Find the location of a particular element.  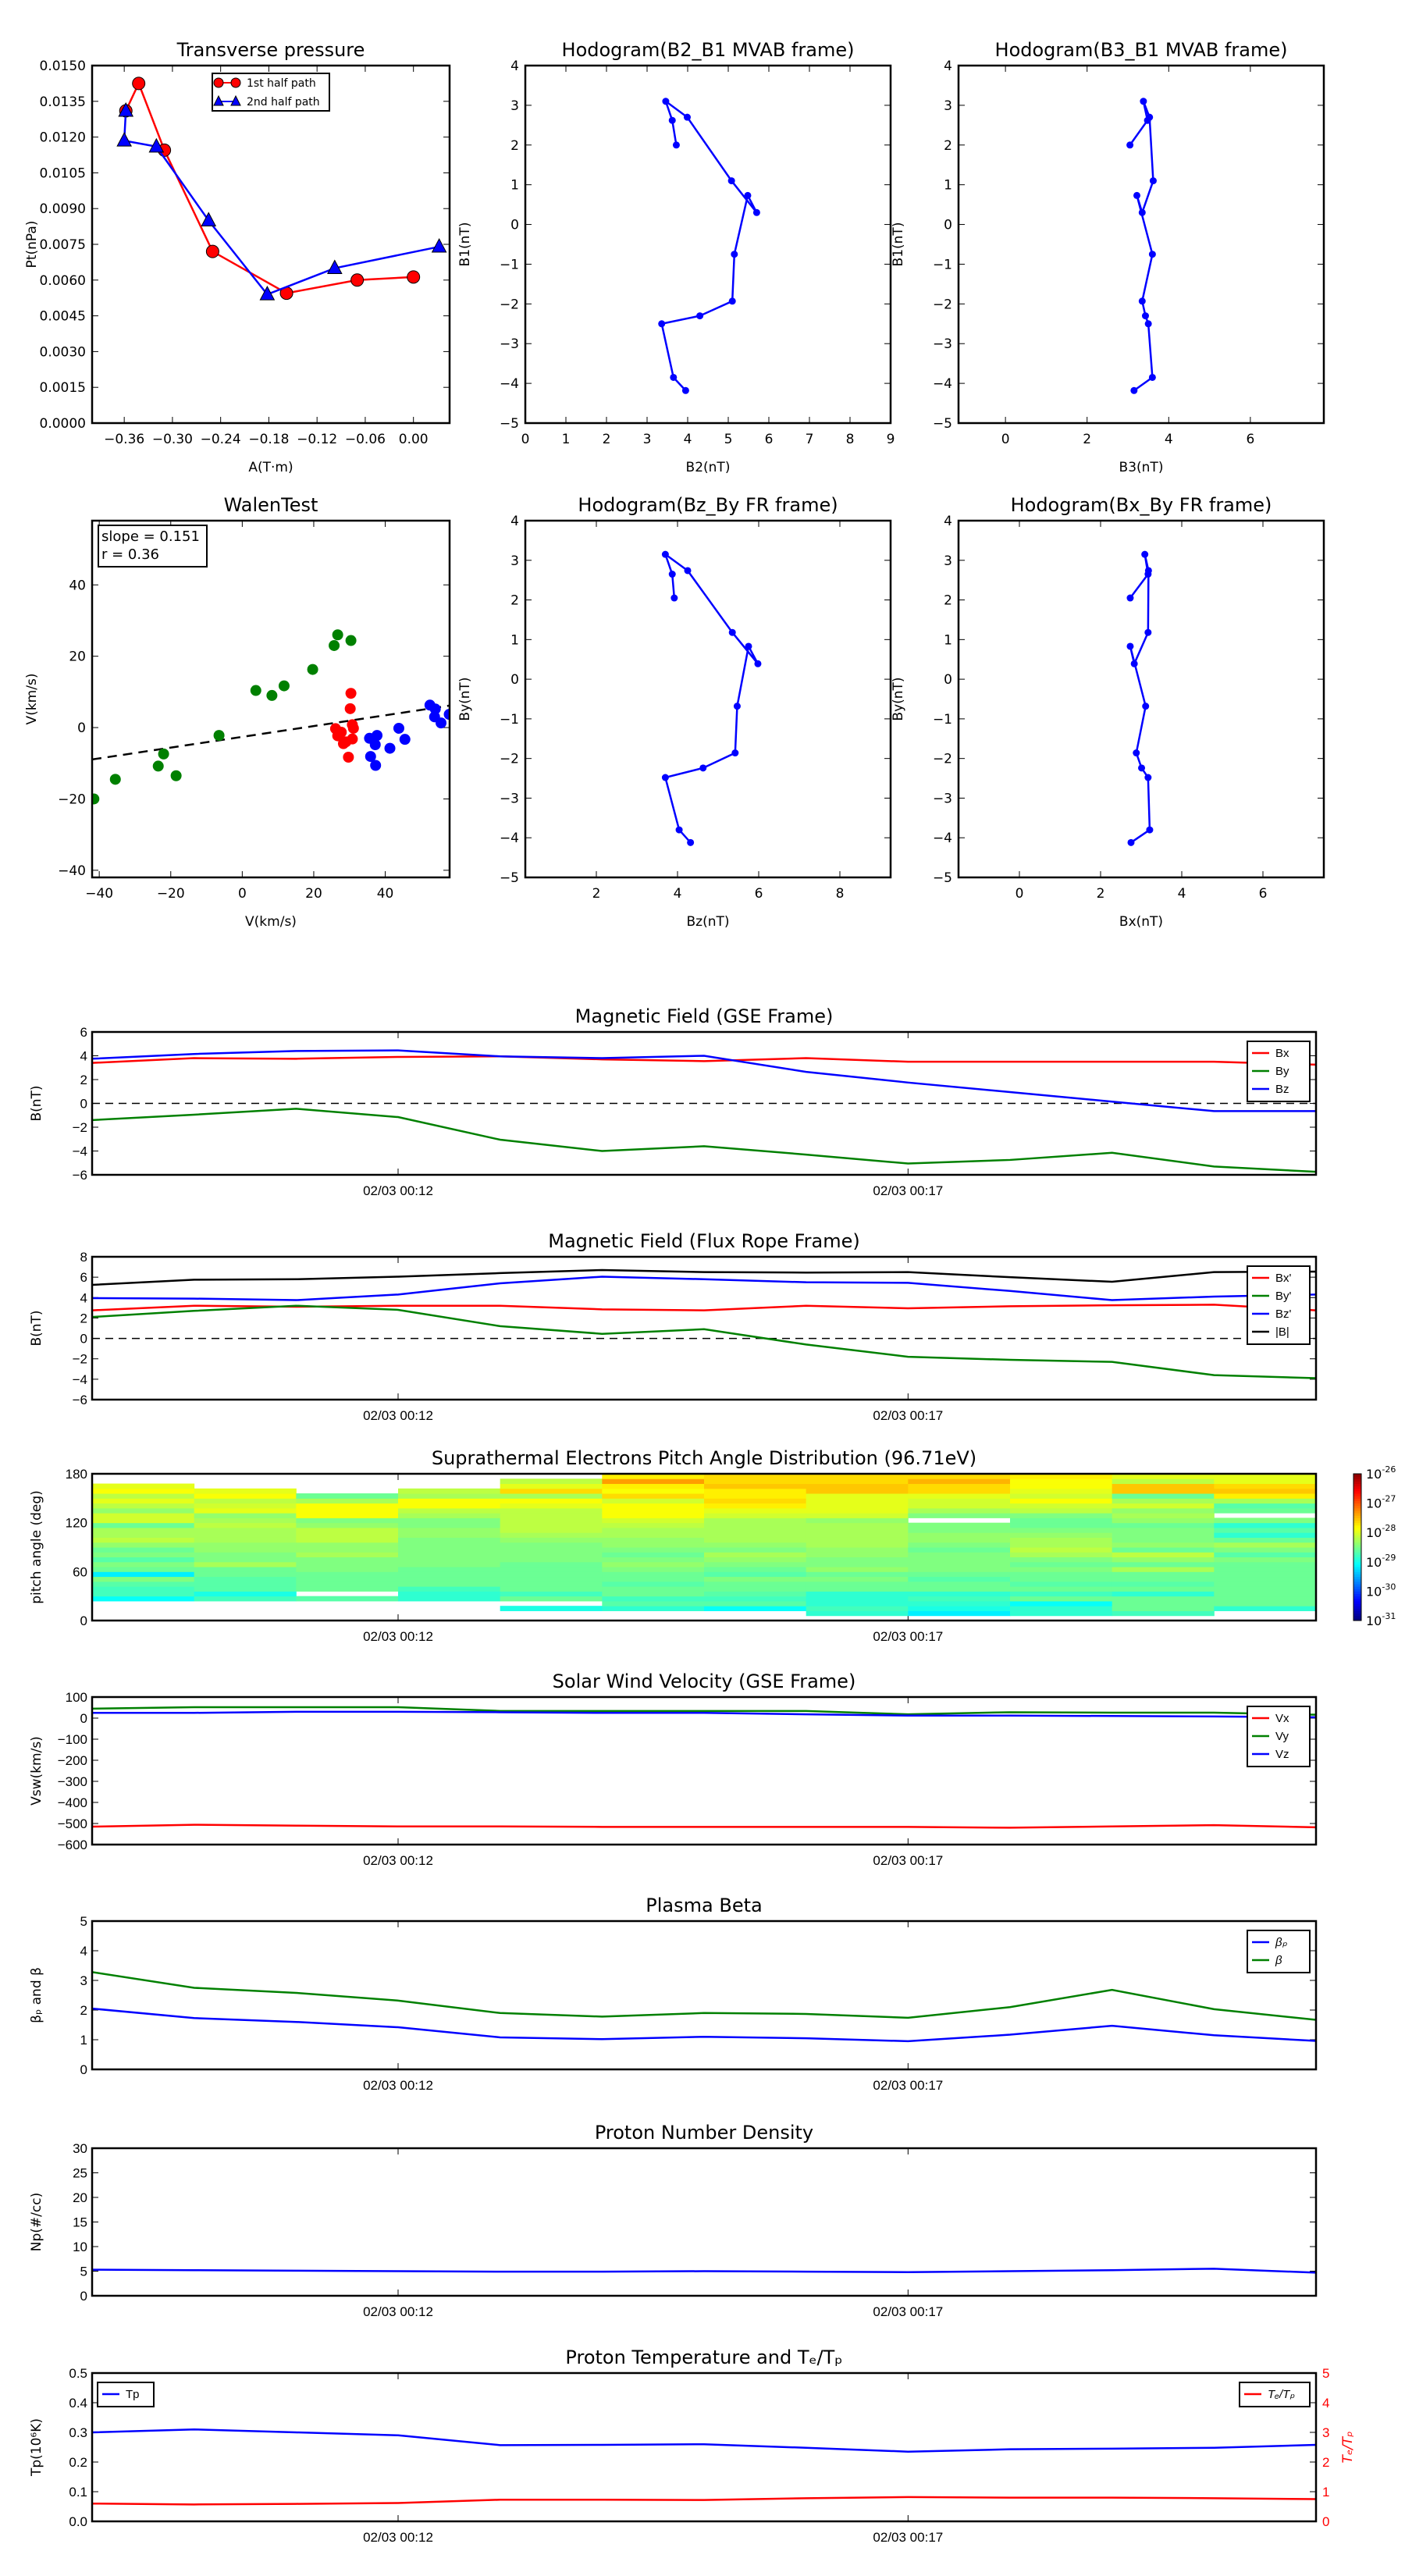

y2-tick-label: 5 is located at coordinates (1325, 2373).